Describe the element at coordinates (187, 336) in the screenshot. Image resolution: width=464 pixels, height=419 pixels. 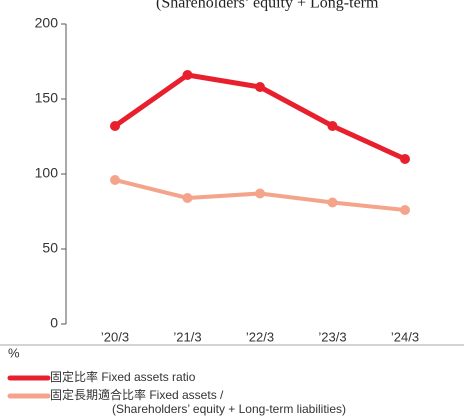
I see `x-tick-label: ’21/3` at that location.